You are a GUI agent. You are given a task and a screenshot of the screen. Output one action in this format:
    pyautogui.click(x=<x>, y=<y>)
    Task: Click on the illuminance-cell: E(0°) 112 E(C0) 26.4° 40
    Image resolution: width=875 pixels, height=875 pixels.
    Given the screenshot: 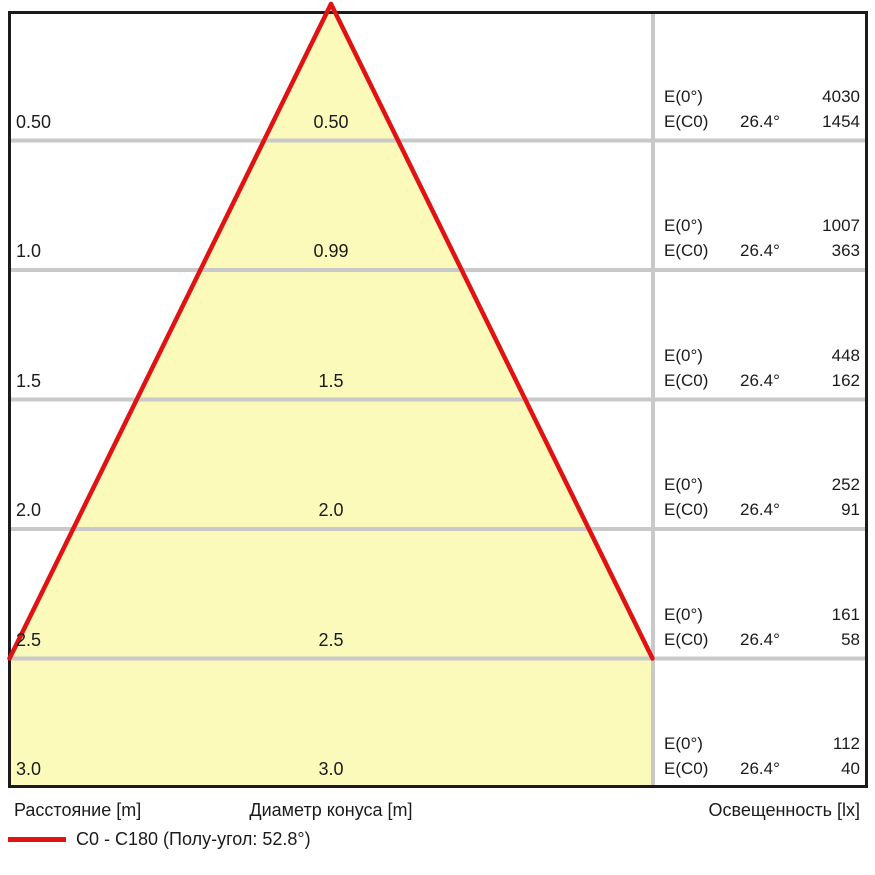 What is the action you would take?
    pyautogui.click(x=762, y=756)
    